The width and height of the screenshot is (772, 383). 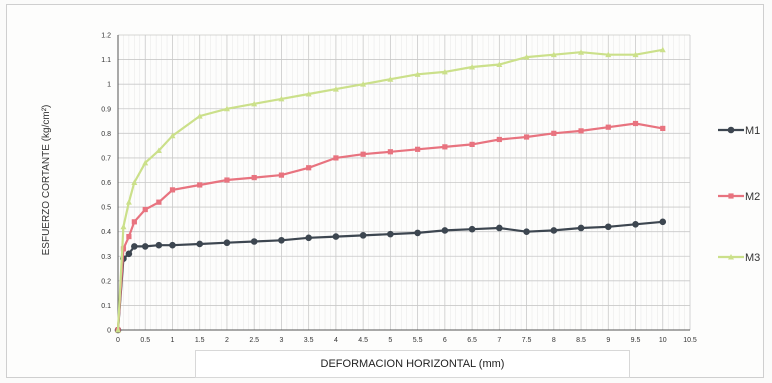 What do you see at coordinates (106, 183) in the screenshot?
I see `y-tick-label: 0.6` at bounding box center [106, 183].